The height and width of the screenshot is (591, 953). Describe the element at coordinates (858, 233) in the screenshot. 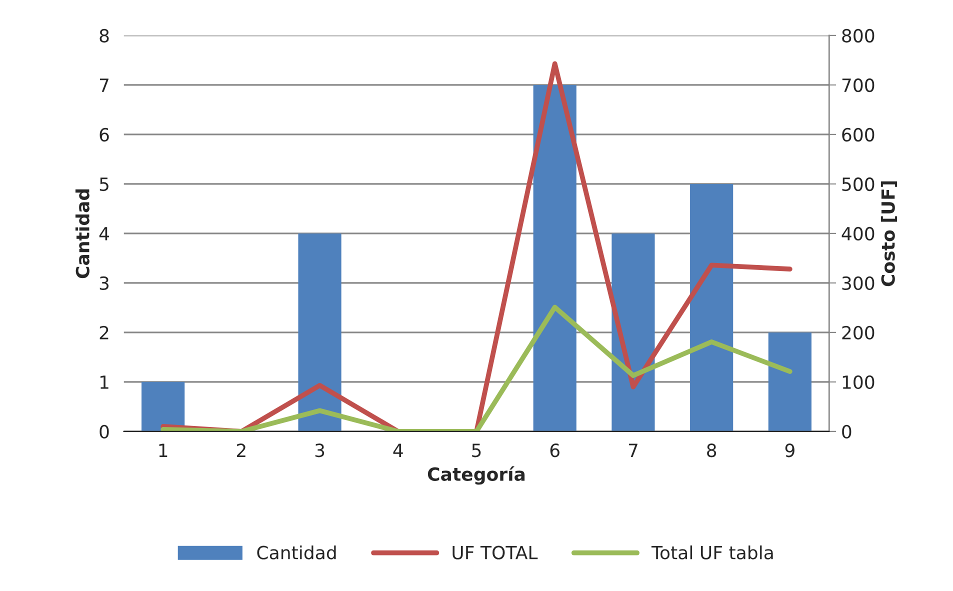

I see `y2-tick-label: 400` at that location.